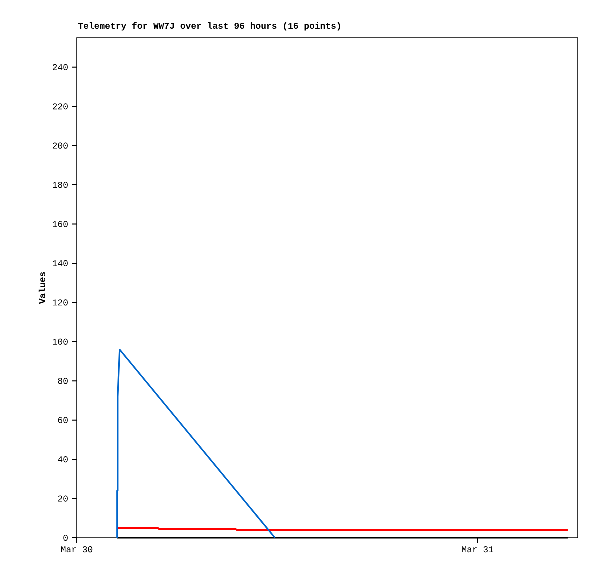 This screenshot has height=579, width=597. Describe the element at coordinates (60, 145) in the screenshot. I see `y-tick-label: 200` at that location.